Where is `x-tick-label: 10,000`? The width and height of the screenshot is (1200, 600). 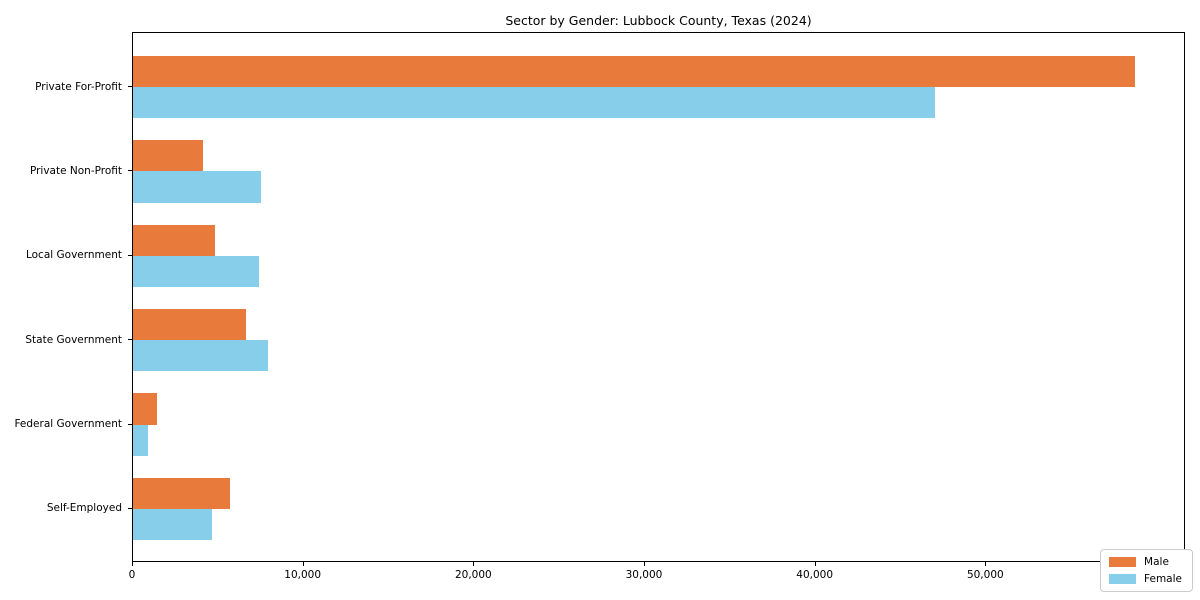 x-tick-label: 10,000 is located at coordinates (303, 575).